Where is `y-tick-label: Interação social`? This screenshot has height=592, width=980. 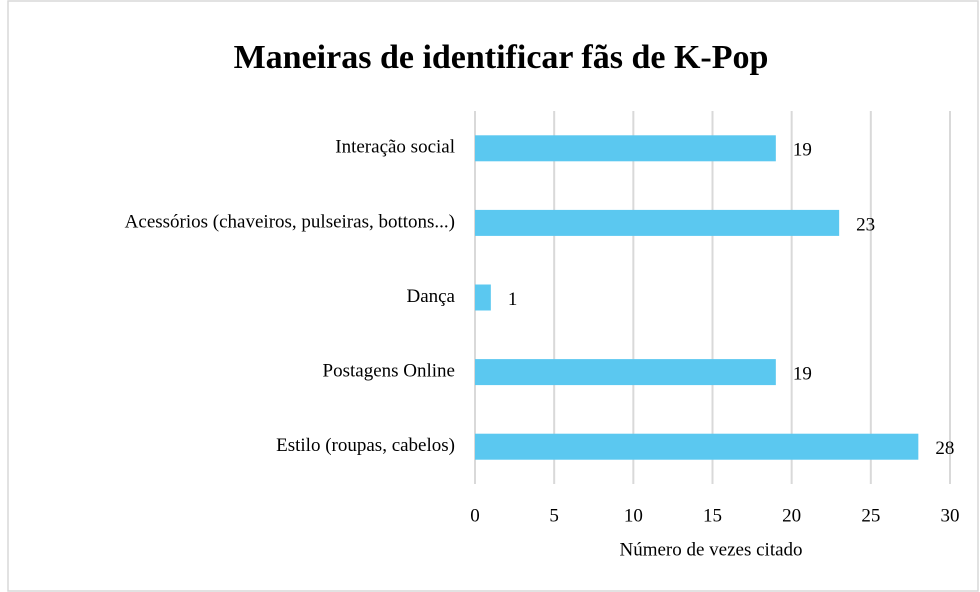
y-tick-label: Interação social is located at coordinates (395, 147).